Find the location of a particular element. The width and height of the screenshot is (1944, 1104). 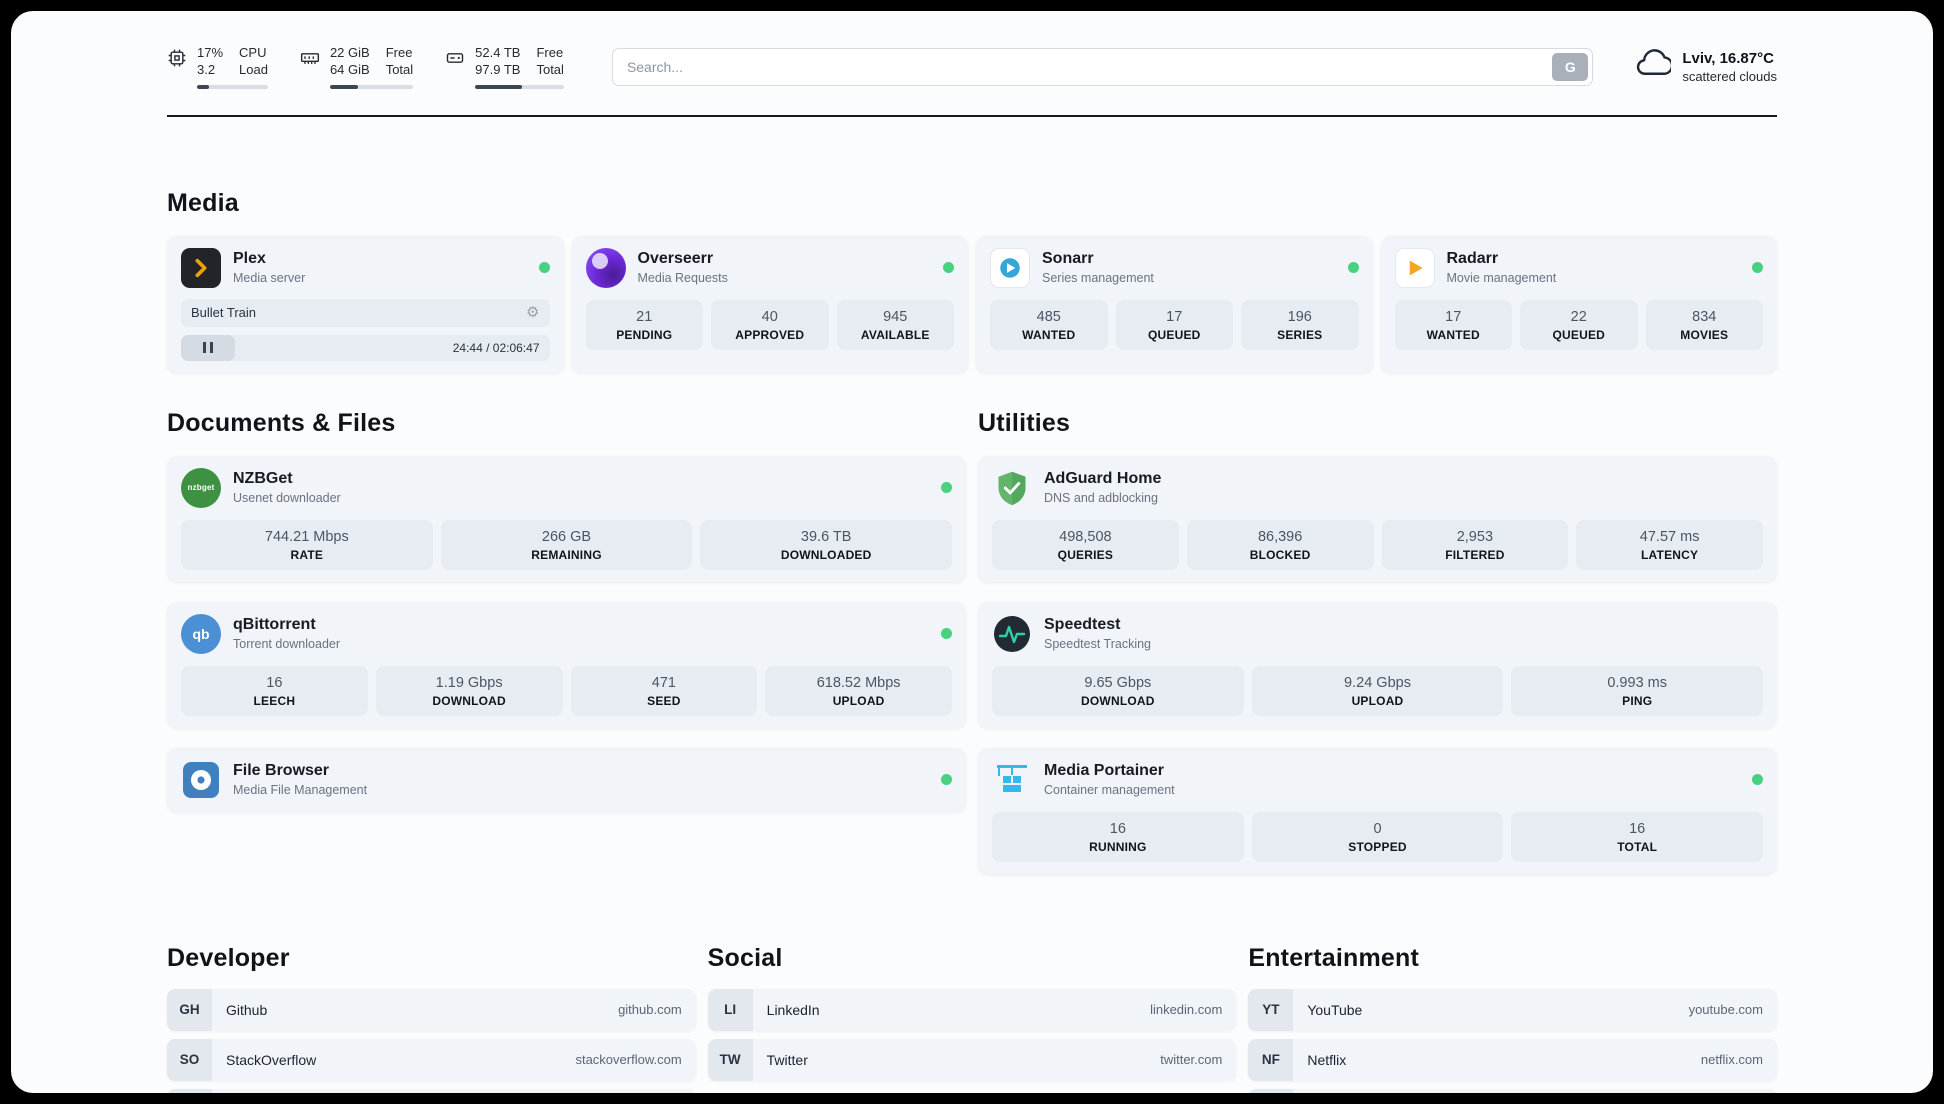

disk-progress-track is located at coordinates (519, 86).